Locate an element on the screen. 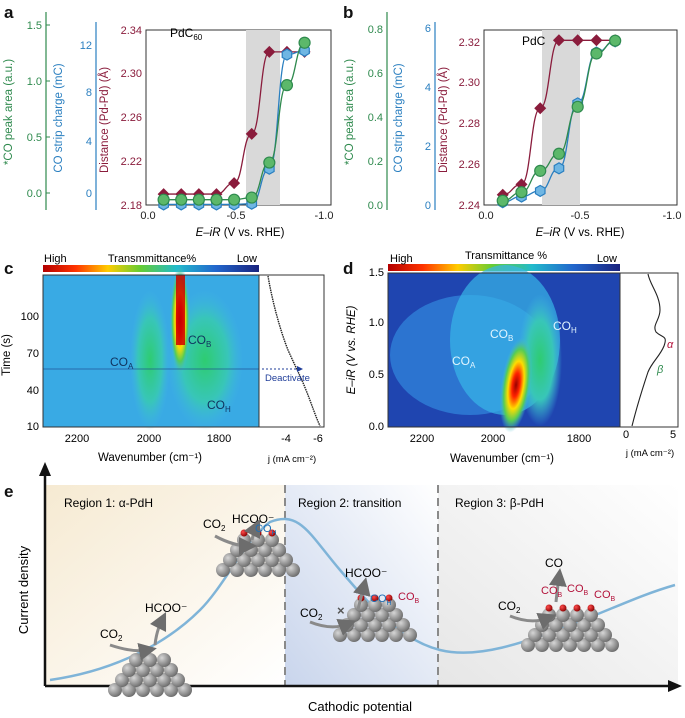 The height and width of the screenshot is (718, 685). e-r2-cob: COB is located at coordinates (409, 598).